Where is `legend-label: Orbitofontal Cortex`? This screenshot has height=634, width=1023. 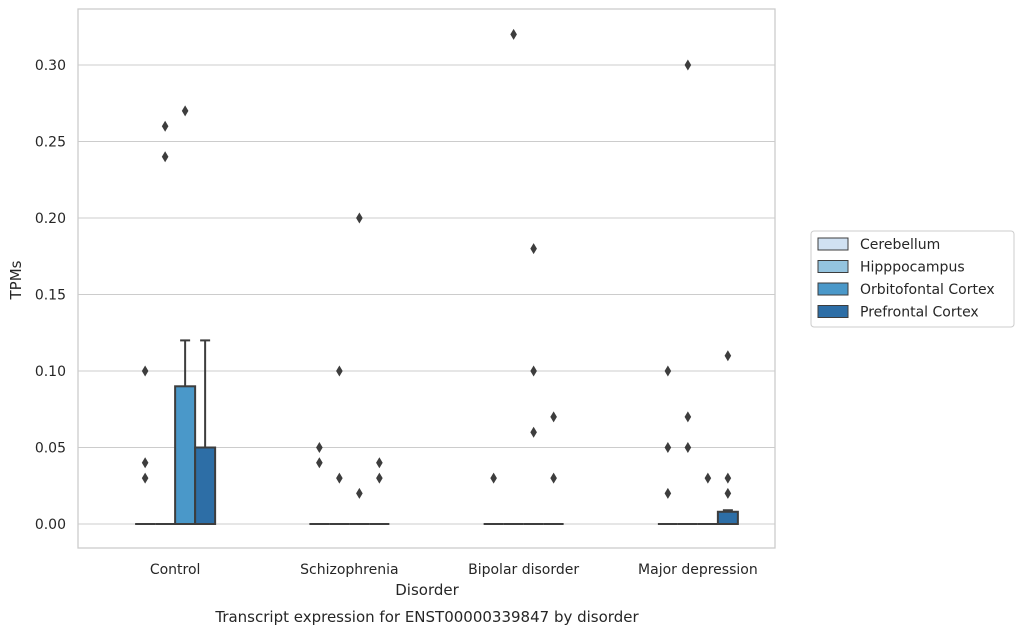
legend-label: Orbitofontal Cortex is located at coordinates (927, 290).